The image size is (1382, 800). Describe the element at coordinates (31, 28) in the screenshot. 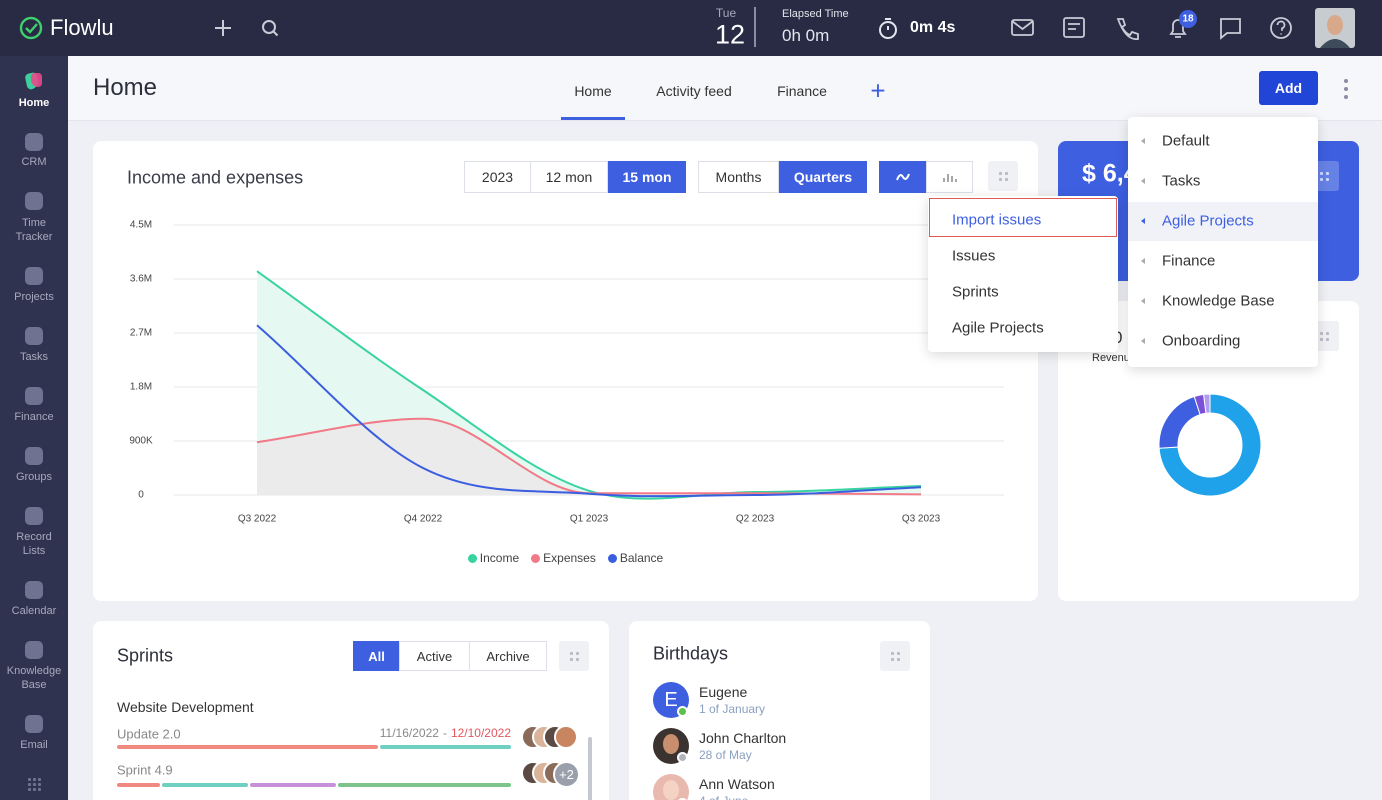

I see `logo` at that location.